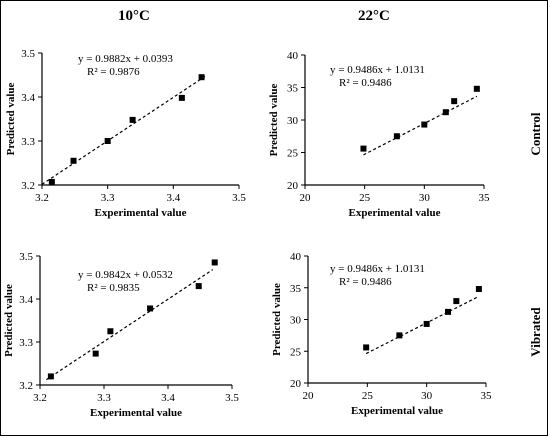 This screenshot has height=438, width=550. I want to click on regression-equation: y = 0.9882x + 0.0393, so click(125, 59).